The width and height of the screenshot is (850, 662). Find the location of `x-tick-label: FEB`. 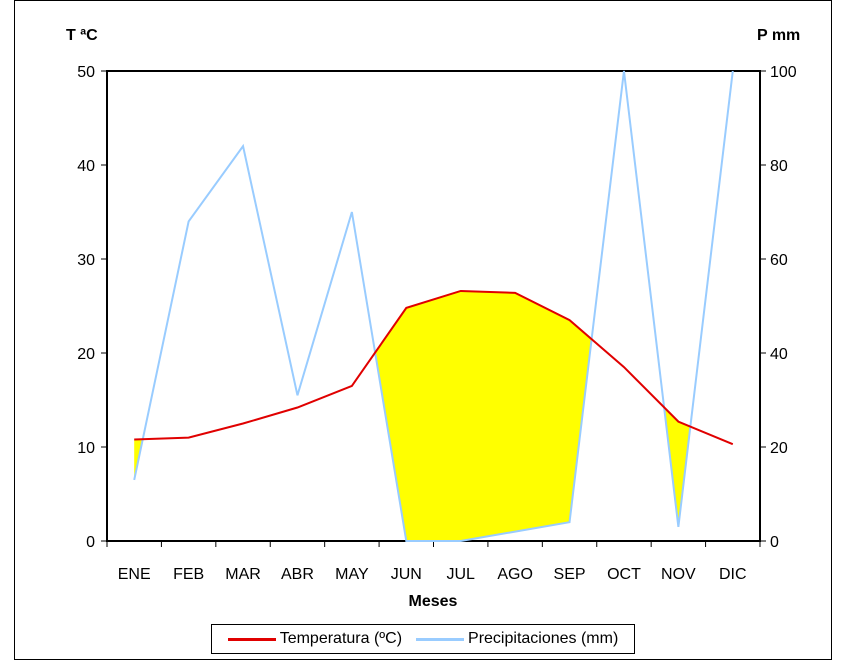

x-tick-label: FEB is located at coordinates (188, 574).